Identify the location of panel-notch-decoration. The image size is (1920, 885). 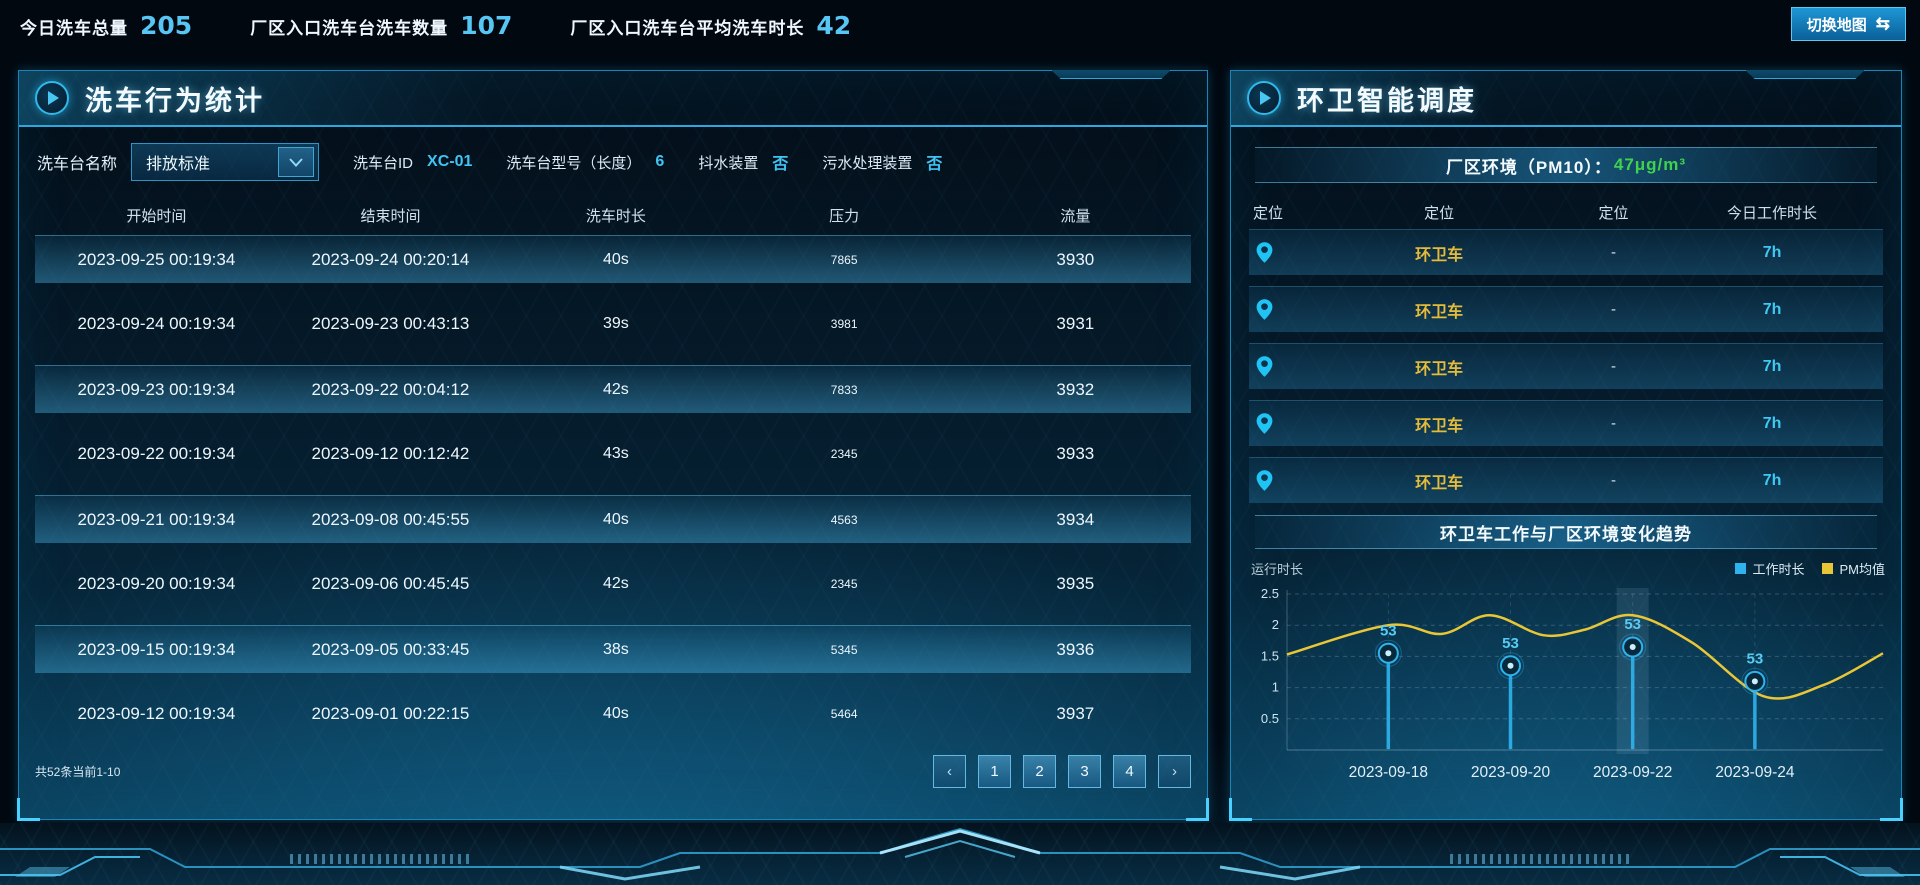
(1111, 74).